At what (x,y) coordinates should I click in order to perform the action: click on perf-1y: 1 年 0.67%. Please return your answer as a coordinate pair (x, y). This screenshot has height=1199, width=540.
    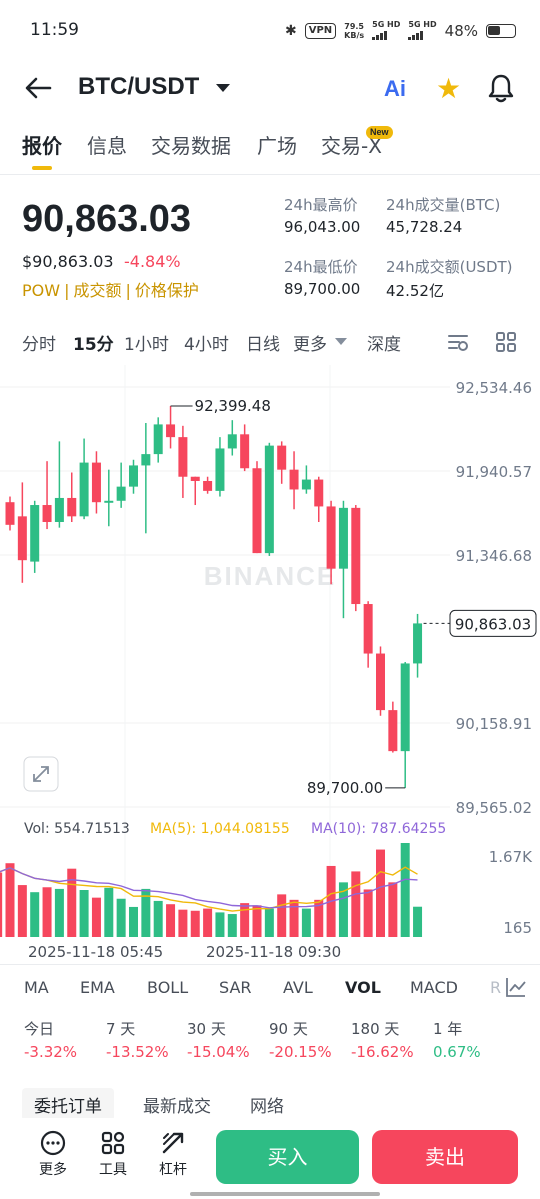
    Looking at the image, I should click on (478, 1039).